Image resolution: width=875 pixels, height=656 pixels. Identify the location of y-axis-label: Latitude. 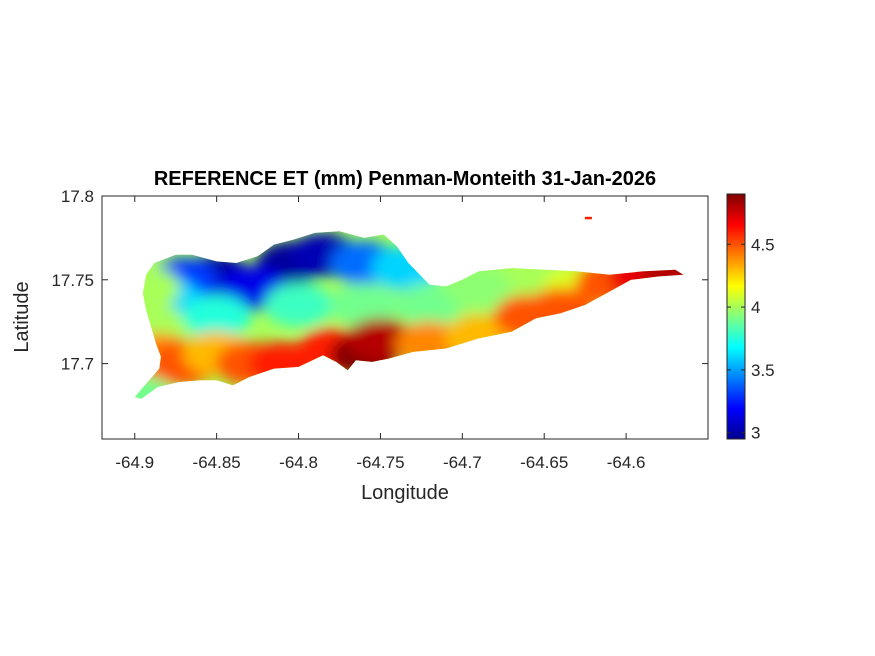
(22, 316).